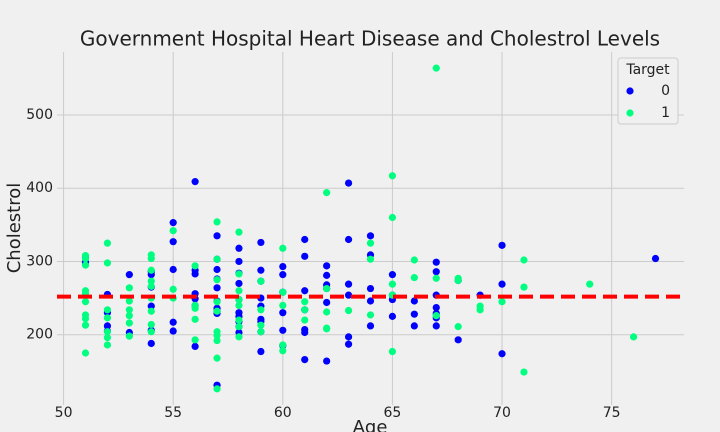  Describe the element at coordinates (647, 70) in the screenshot. I see `legend-title: Target` at that location.